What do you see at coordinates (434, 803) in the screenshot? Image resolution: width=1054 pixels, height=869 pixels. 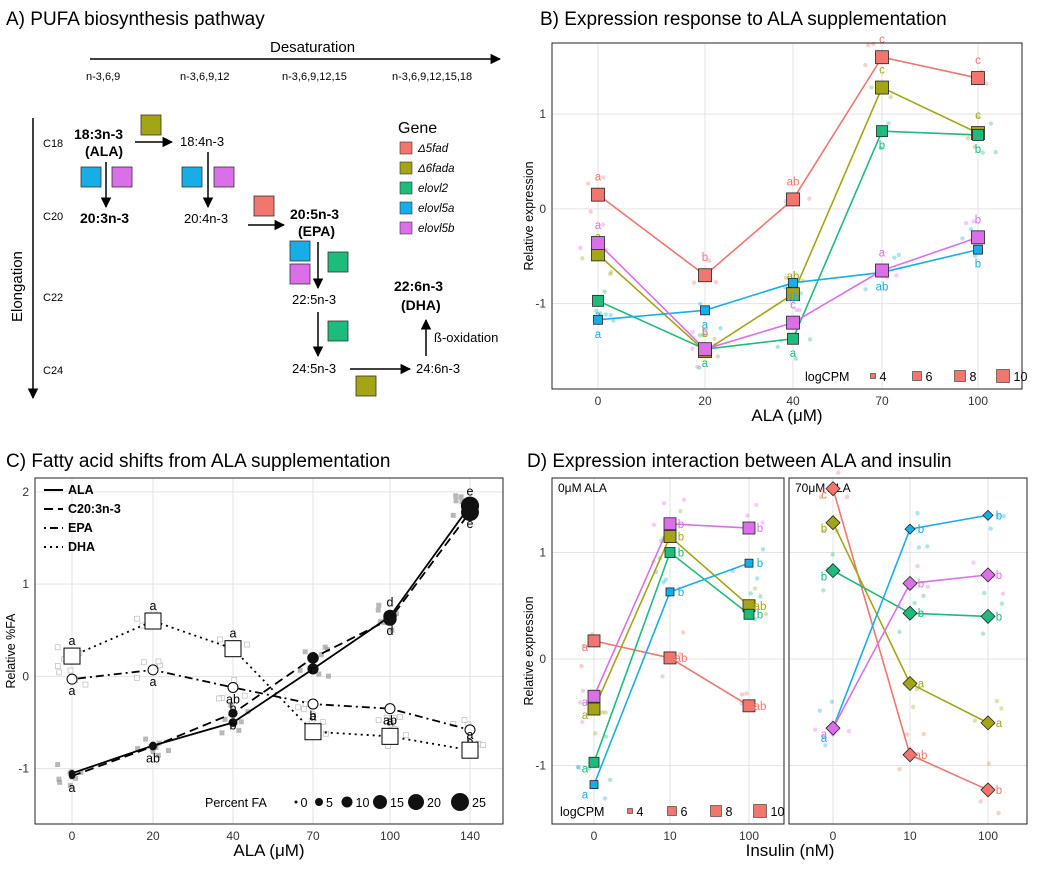 I see `panel-c-size-legend-label: 20` at bounding box center [434, 803].